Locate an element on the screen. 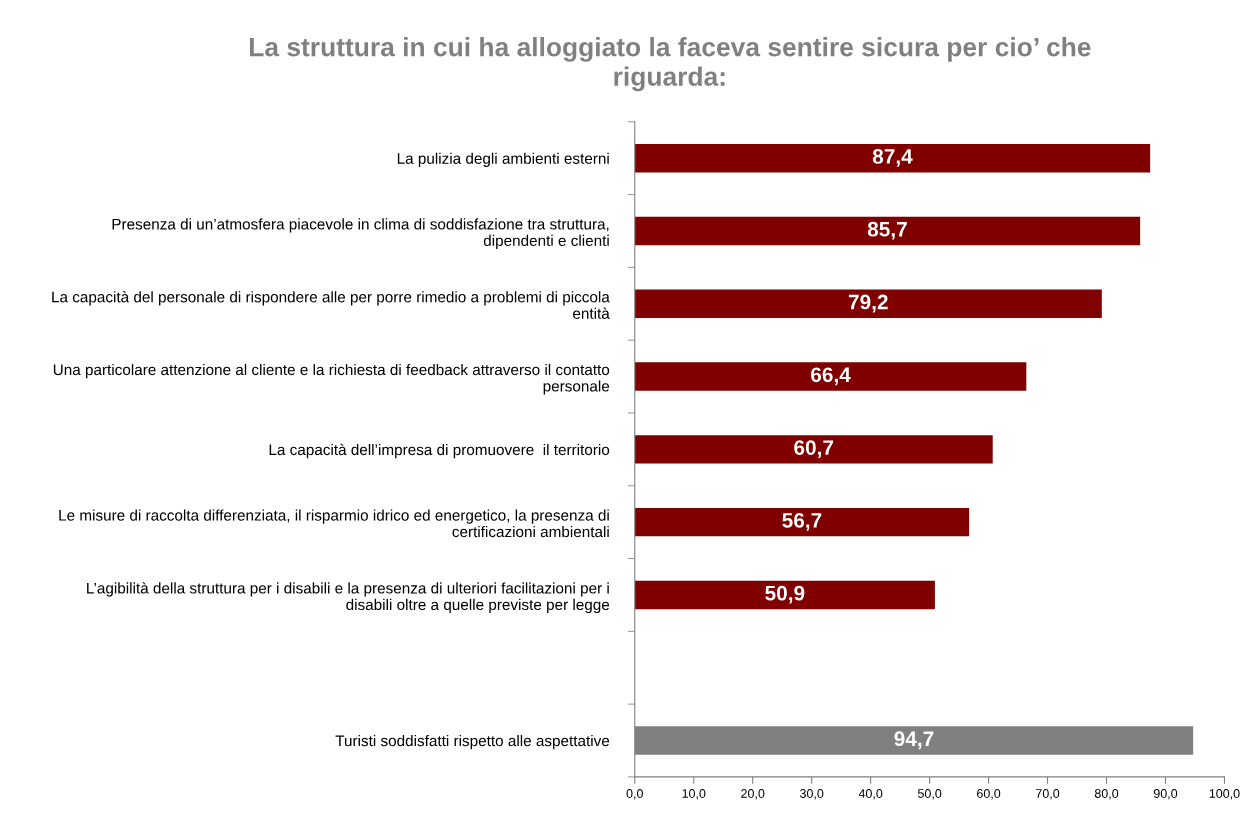 This screenshot has height=823, width=1252. data-label: 79,2 is located at coordinates (868, 303).